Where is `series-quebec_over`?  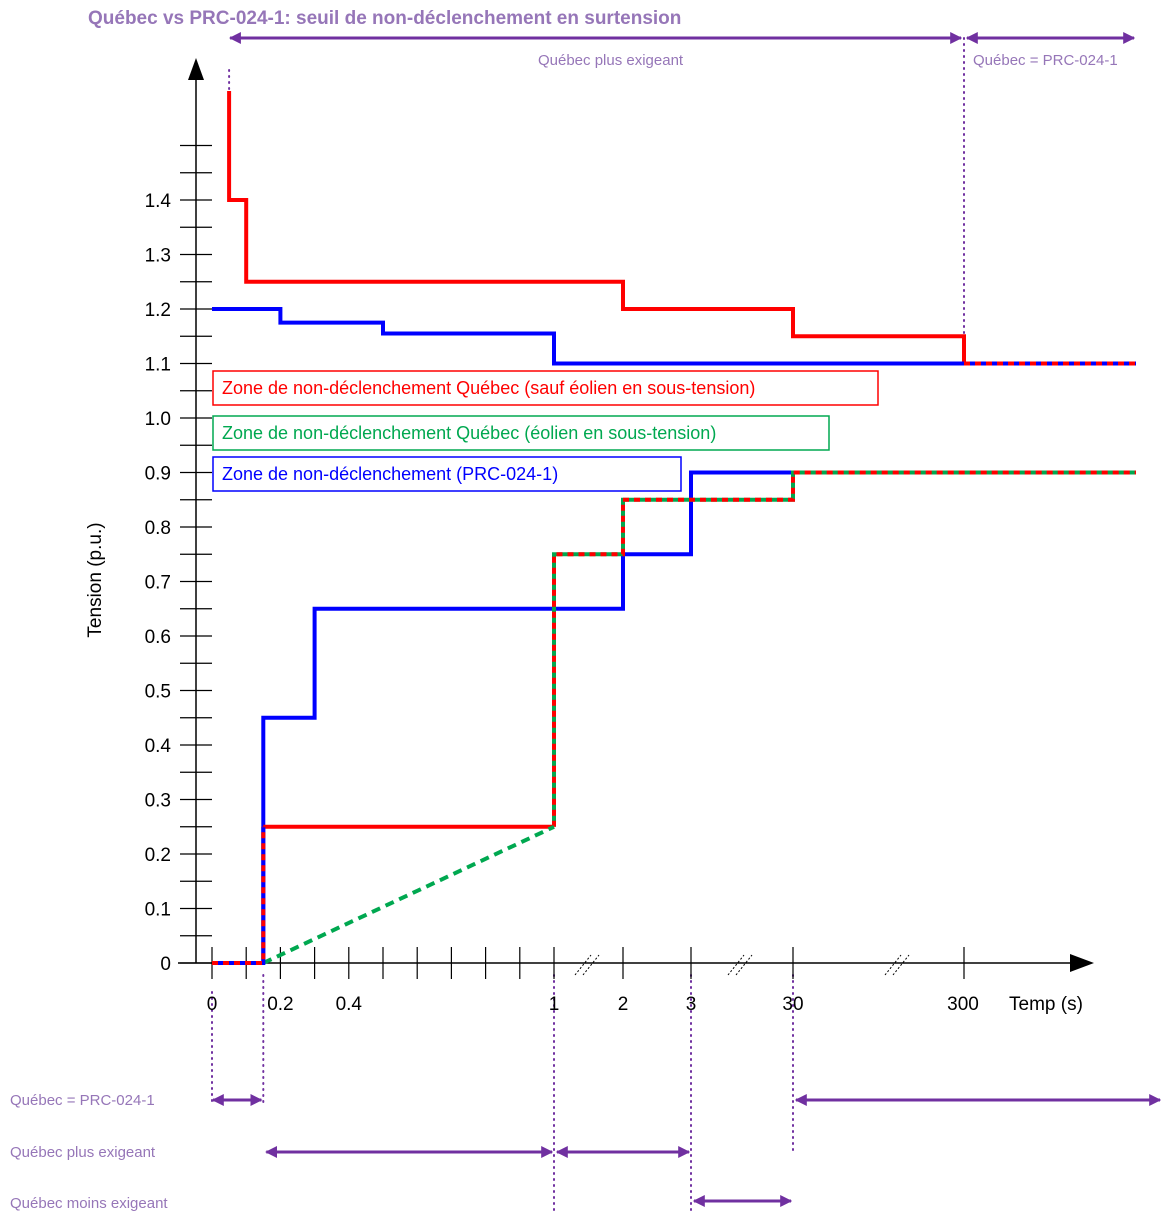
series-quebec_over is located at coordinates (596, 227).